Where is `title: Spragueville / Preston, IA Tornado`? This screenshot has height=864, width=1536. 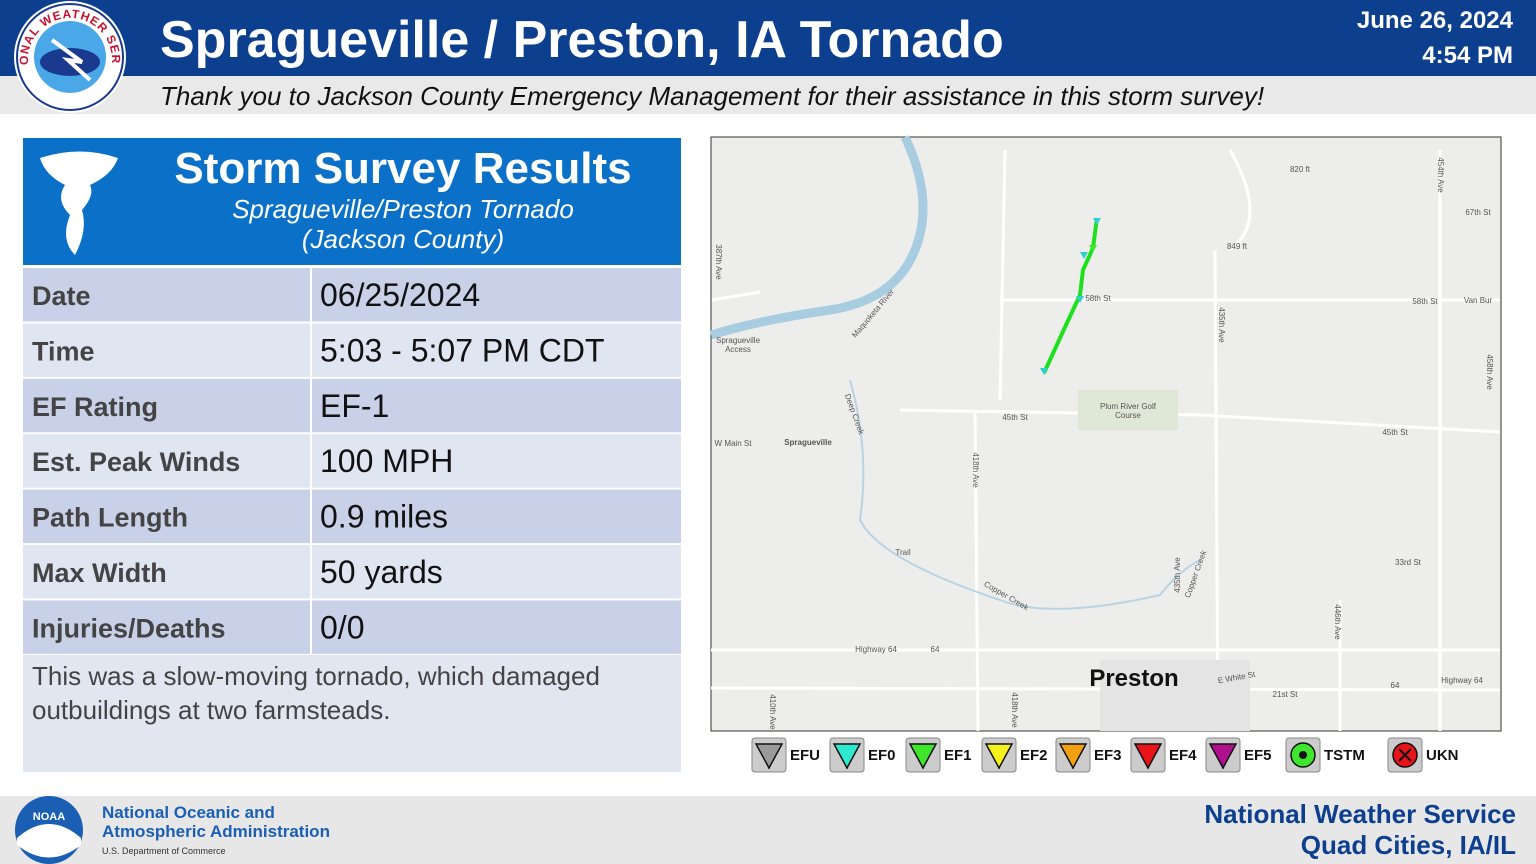 title: Spragueville / Preston, IA Tornado is located at coordinates (582, 40).